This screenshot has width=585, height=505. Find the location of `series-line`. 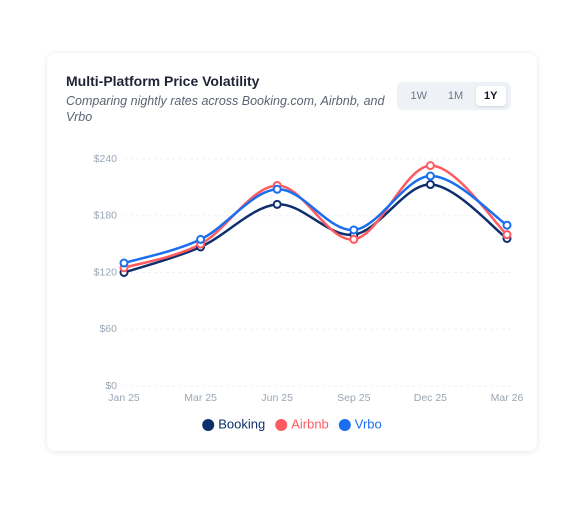

series-line is located at coordinates (315, 228).